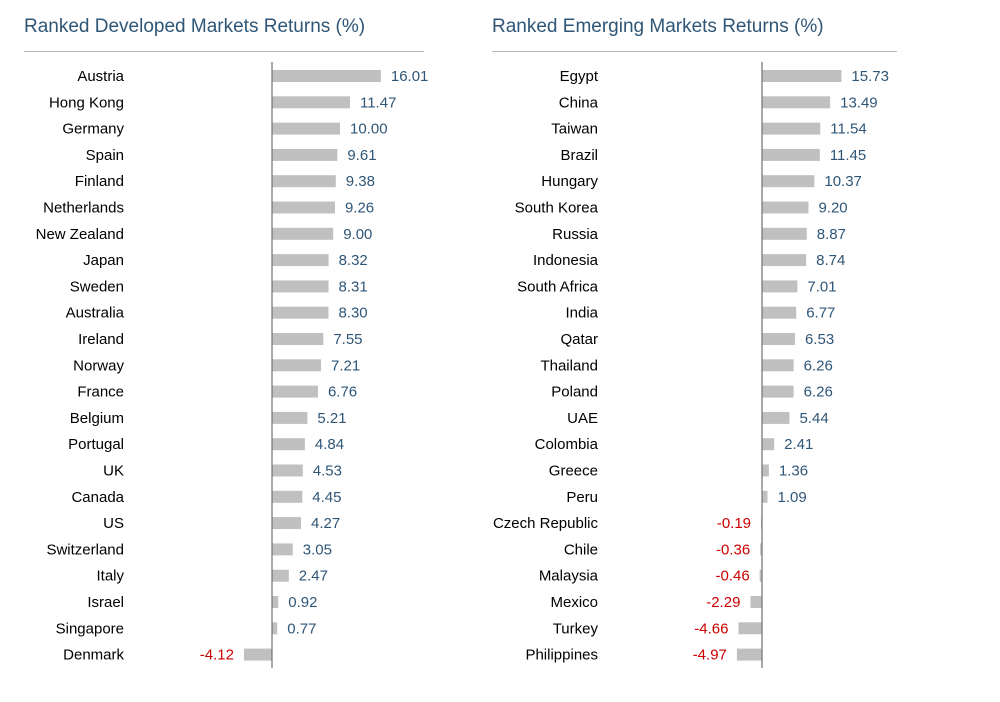 The width and height of the screenshot is (1000, 702). I want to click on bar-uae, so click(776, 417).